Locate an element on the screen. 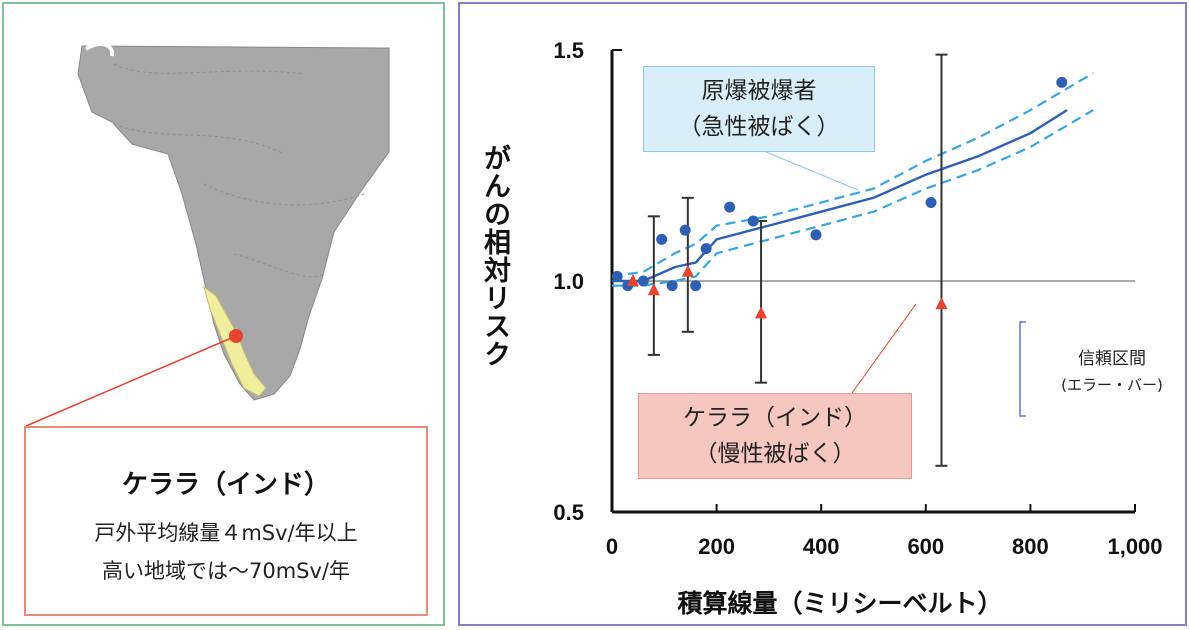  x-tick-label: 200 is located at coordinates (716, 546).